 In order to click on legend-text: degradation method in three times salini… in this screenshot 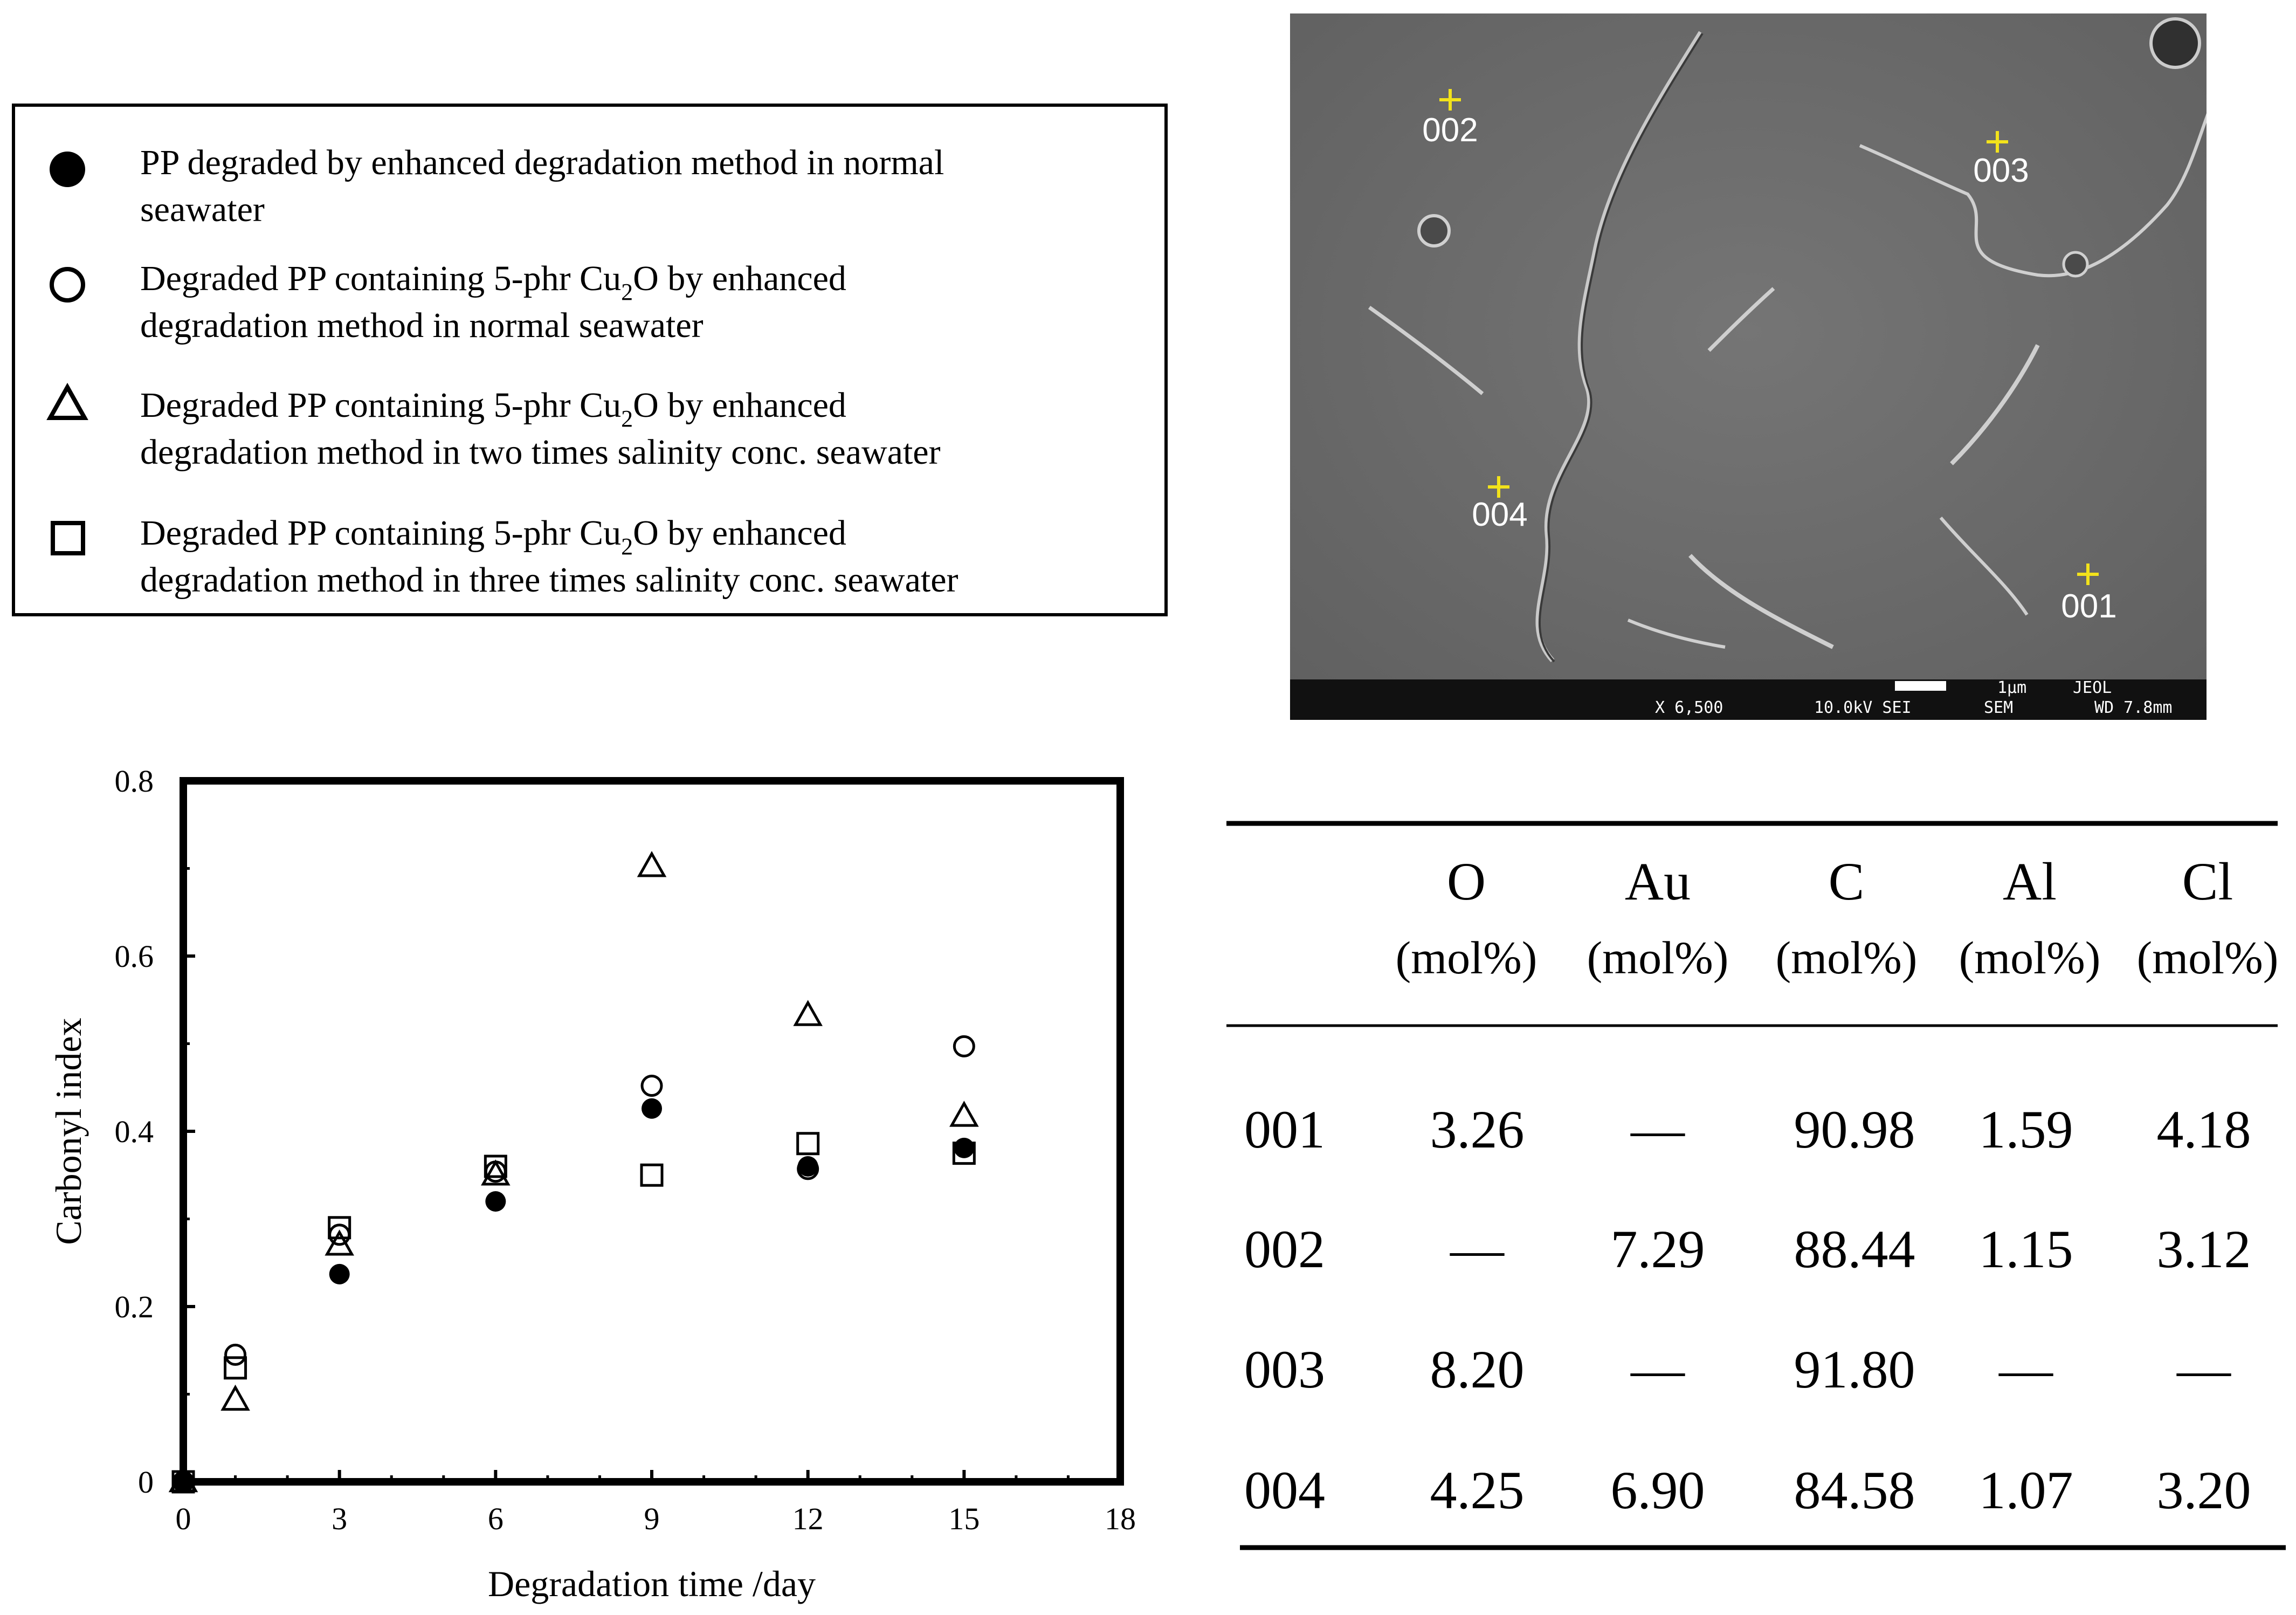, I will do `click(549, 580)`.